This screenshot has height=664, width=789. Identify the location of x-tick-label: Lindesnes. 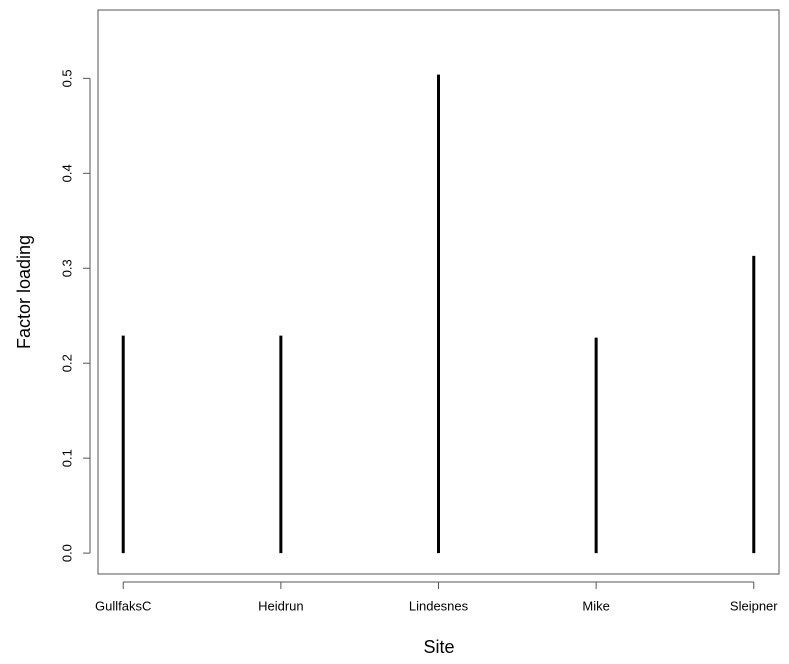
(439, 605).